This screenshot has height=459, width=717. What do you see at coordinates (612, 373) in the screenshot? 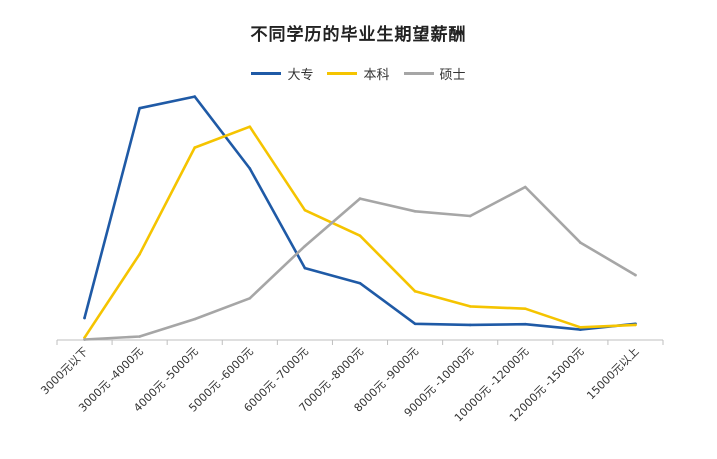
I see `x-tick-label: 15000元以上` at bounding box center [612, 373].